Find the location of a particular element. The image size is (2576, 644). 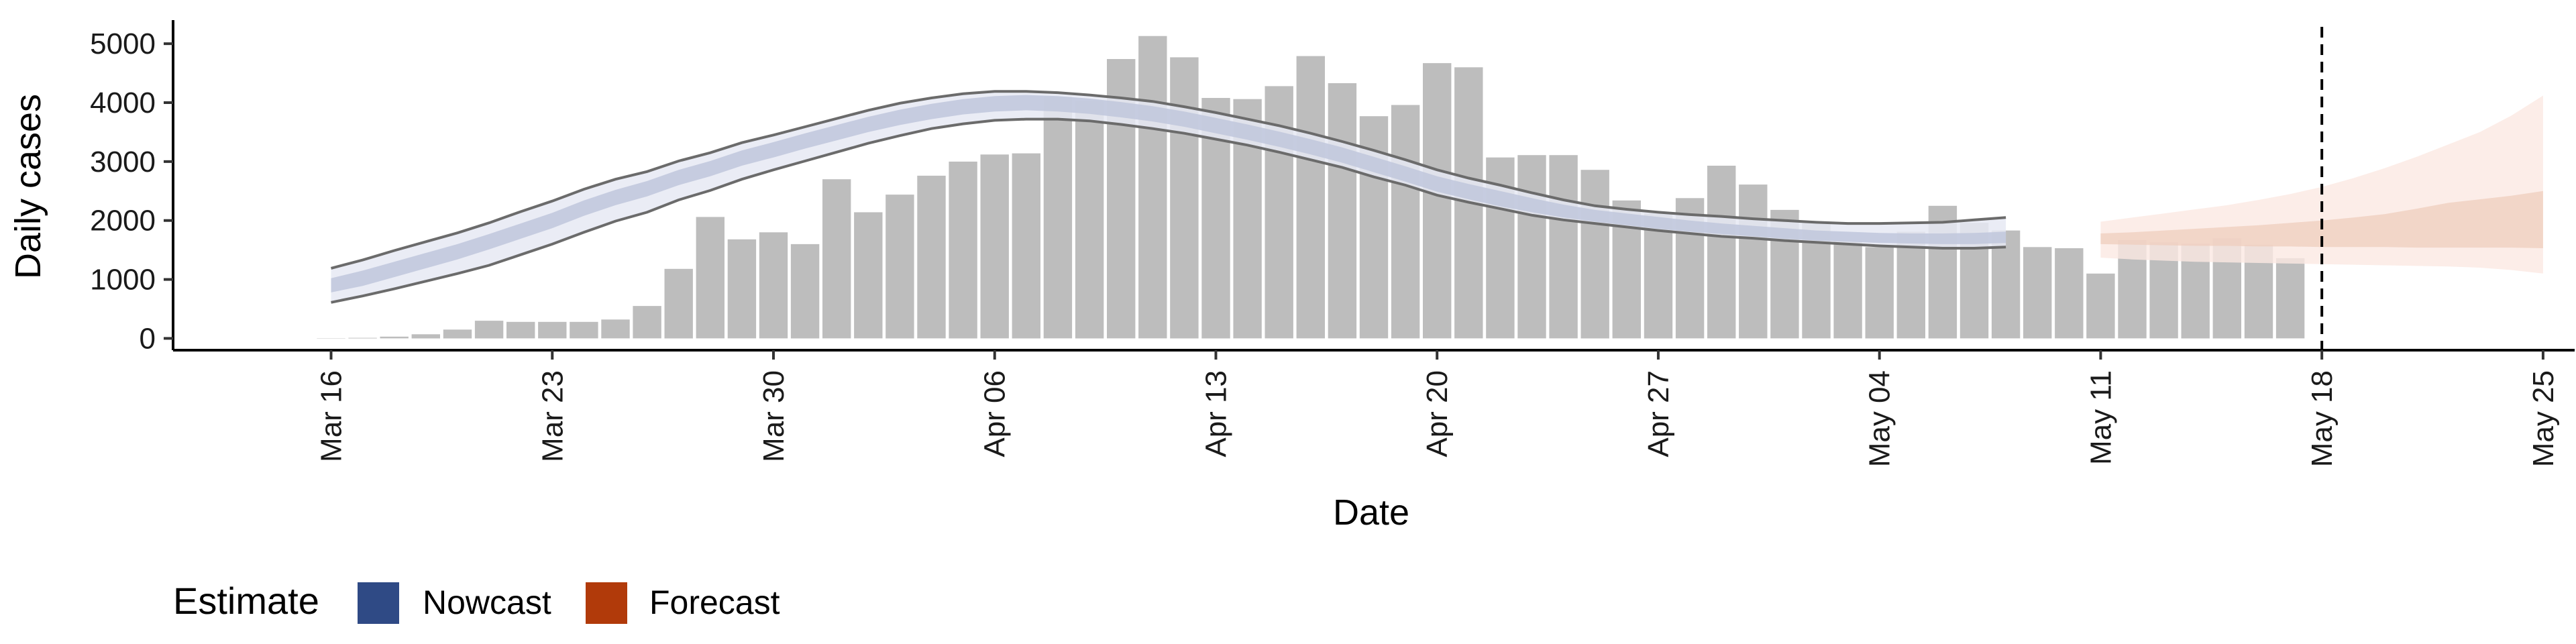

x-axis-title: Date is located at coordinates (1371, 512).